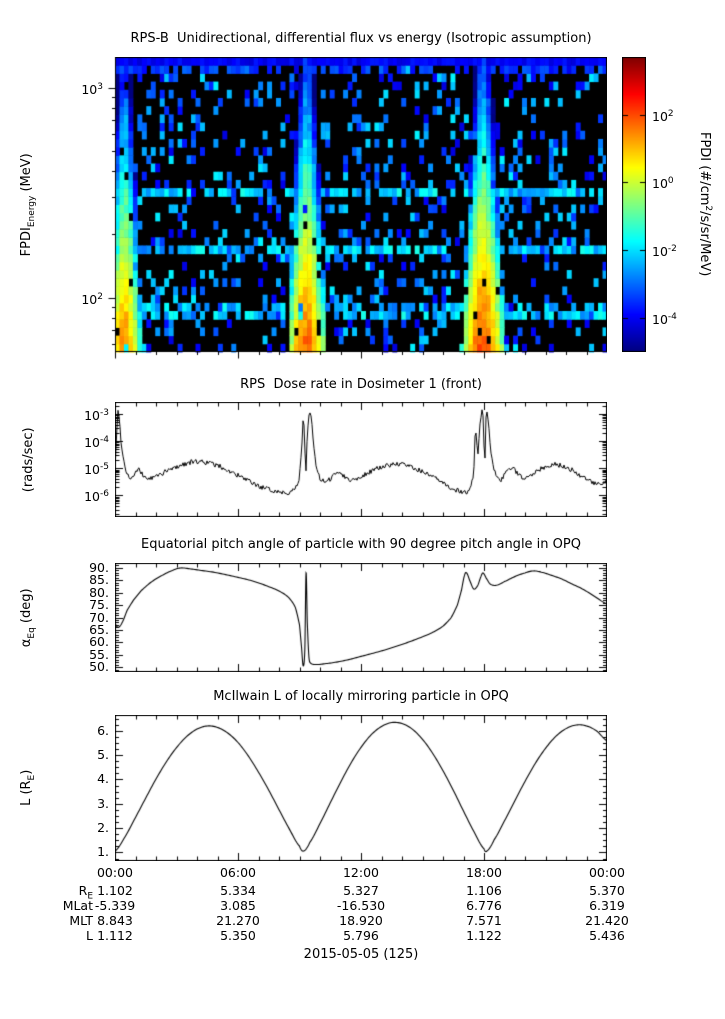 Image resolution: width=725 pixels, height=1019 pixels. What do you see at coordinates (238, 935) in the screenshot?
I see `table-value: 5.350` at bounding box center [238, 935].